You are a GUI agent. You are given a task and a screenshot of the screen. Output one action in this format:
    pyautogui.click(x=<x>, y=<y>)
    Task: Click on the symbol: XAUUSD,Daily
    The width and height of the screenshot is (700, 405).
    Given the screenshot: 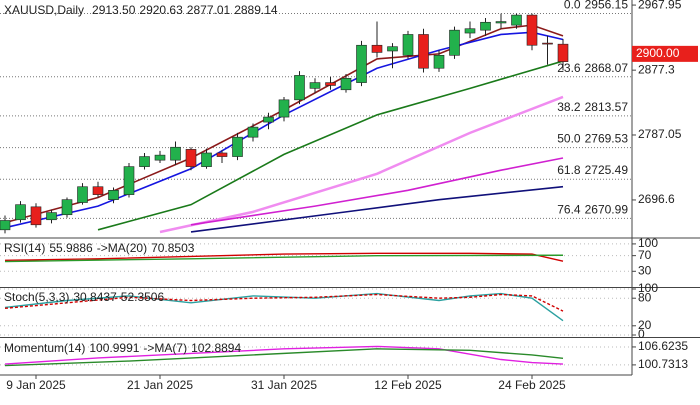 What is the action you would take?
    pyautogui.click(x=44, y=10)
    